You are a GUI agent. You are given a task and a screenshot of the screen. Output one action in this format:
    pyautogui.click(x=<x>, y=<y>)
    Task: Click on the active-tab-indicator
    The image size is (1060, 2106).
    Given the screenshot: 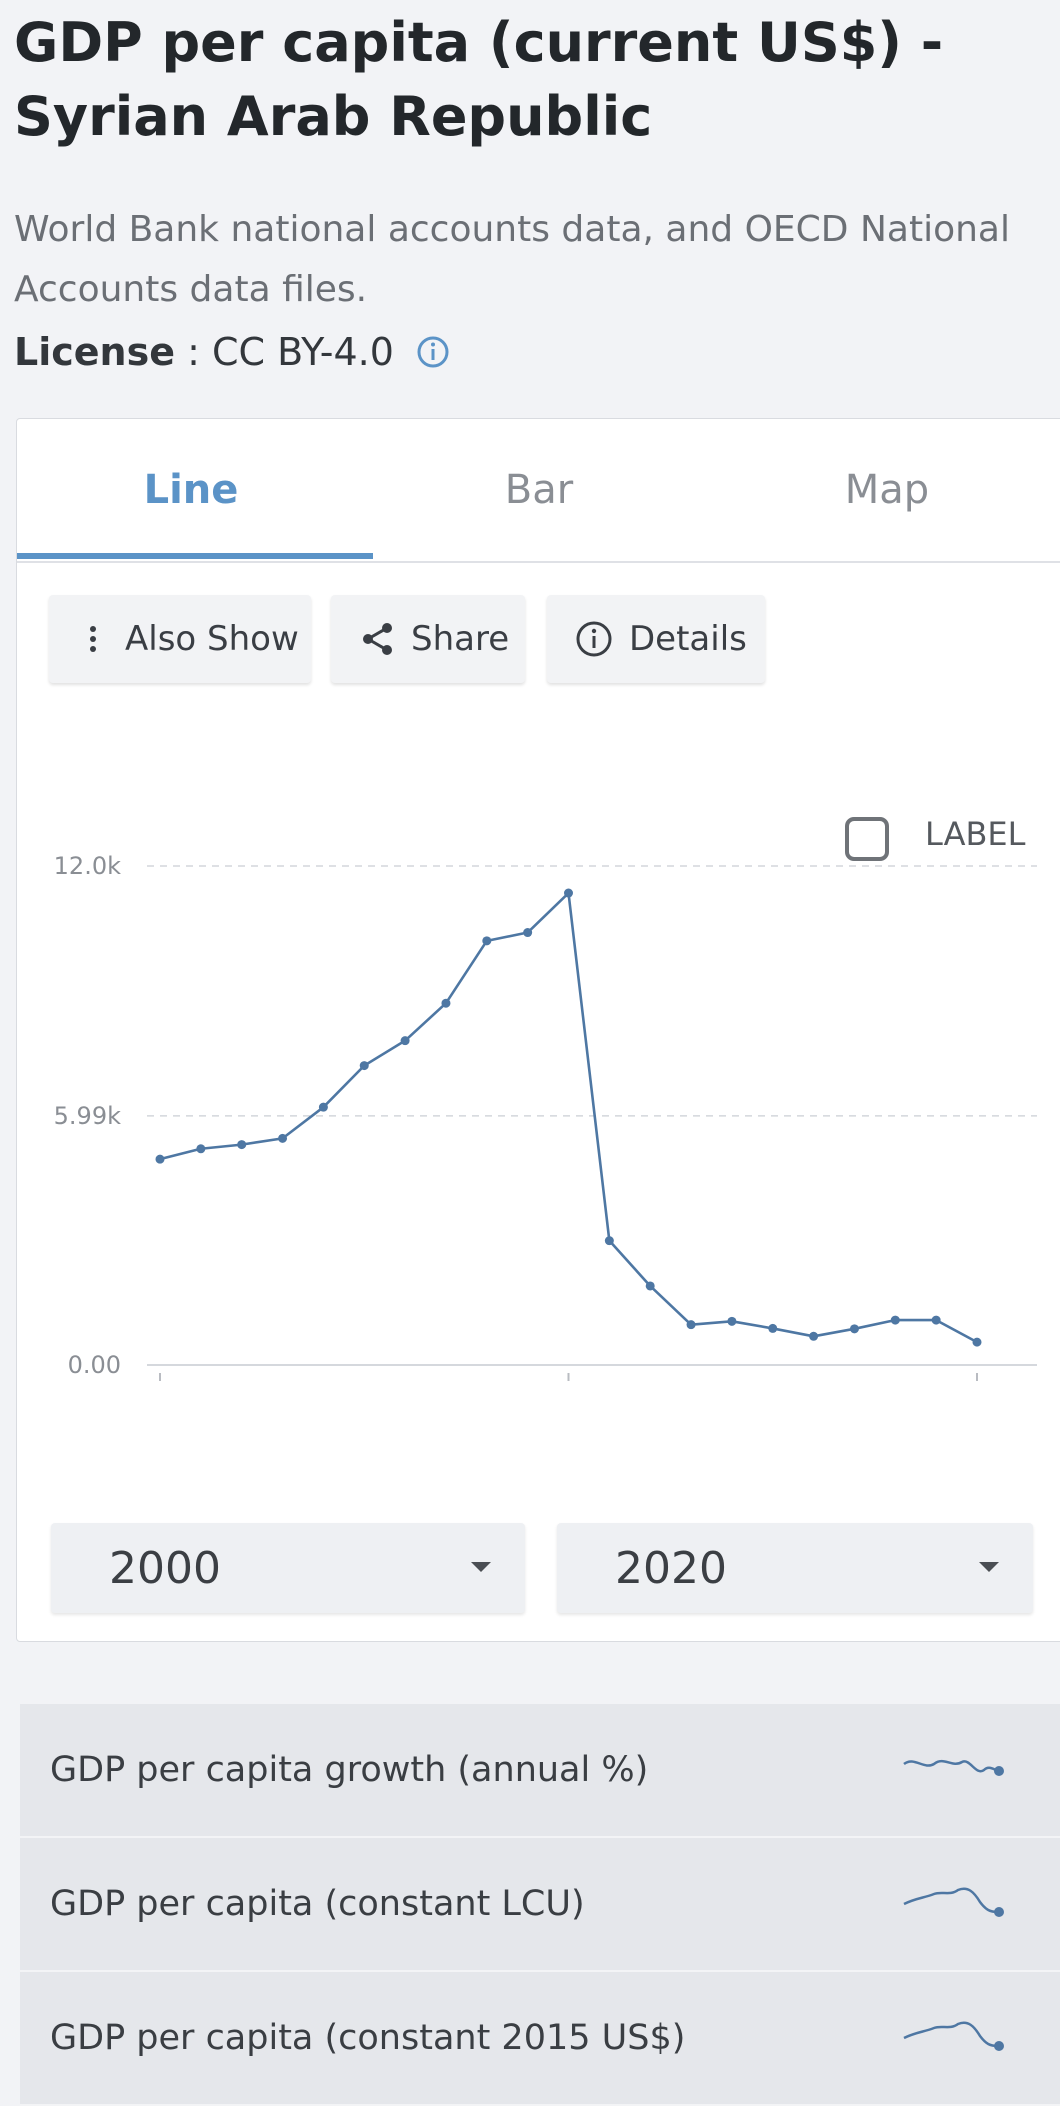 What is the action you would take?
    pyautogui.click(x=195, y=556)
    